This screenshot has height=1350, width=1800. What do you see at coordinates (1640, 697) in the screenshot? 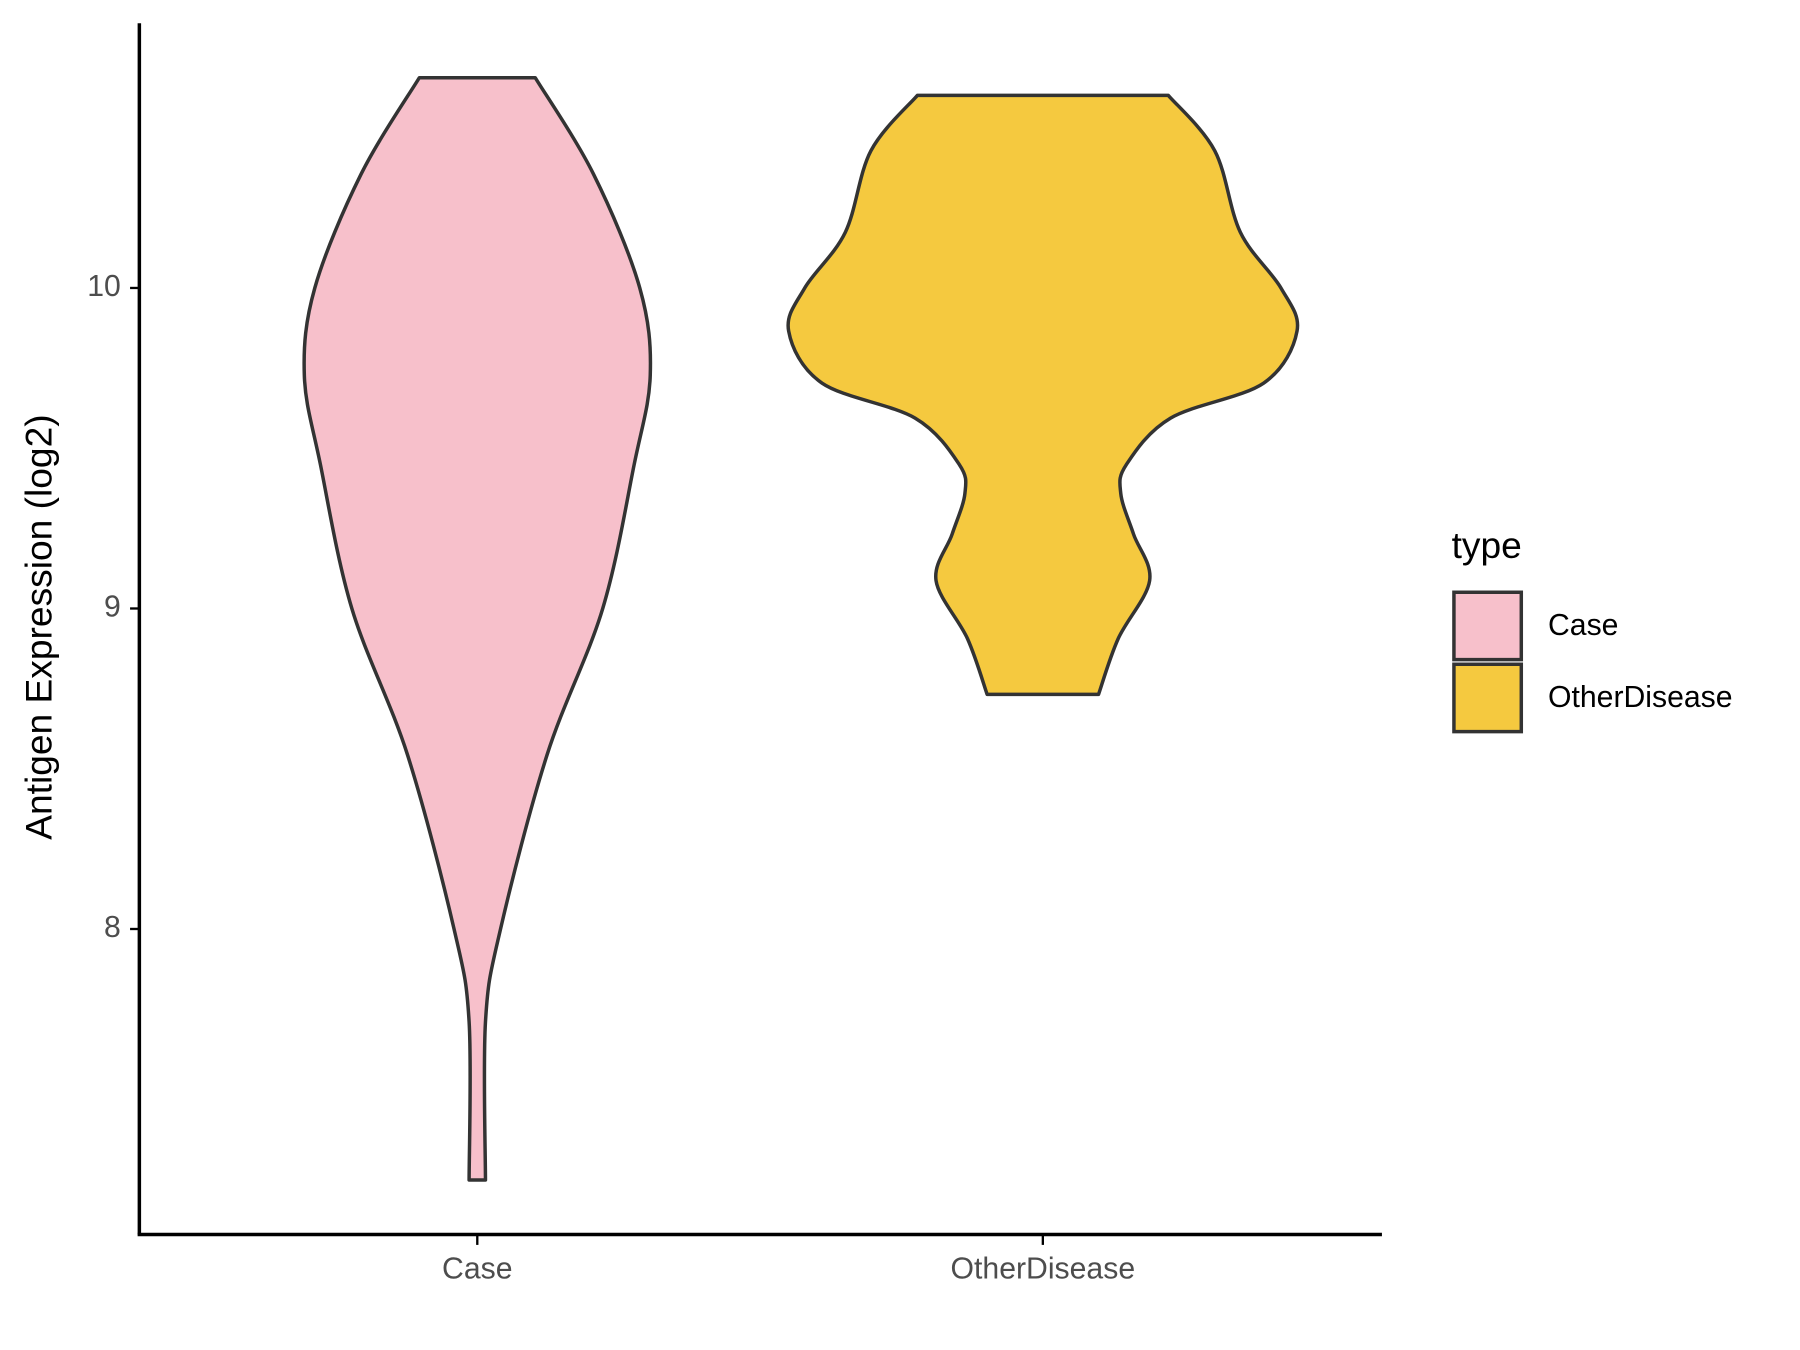
I see `legend-label: OtherDisease` at bounding box center [1640, 697].